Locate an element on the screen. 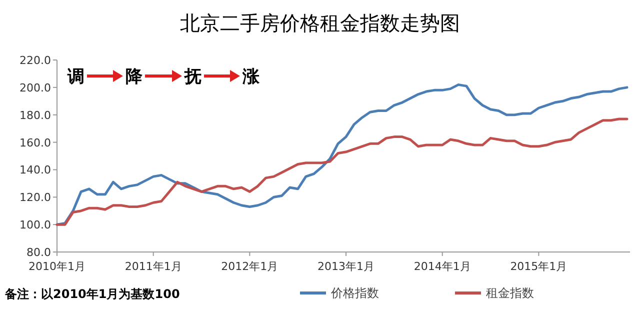 The height and width of the screenshot is (323, 640). y-tick-label: 140.0 is located at coordinates (35, 170).